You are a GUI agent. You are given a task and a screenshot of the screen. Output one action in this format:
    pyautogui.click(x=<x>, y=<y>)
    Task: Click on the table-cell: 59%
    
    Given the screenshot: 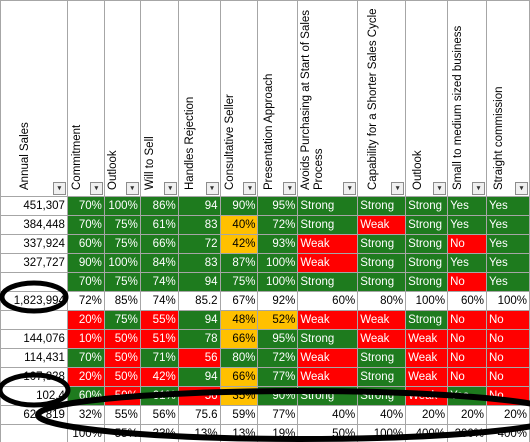 What is the action you would take?
    pyautogui.click(x=239, y=415)
    